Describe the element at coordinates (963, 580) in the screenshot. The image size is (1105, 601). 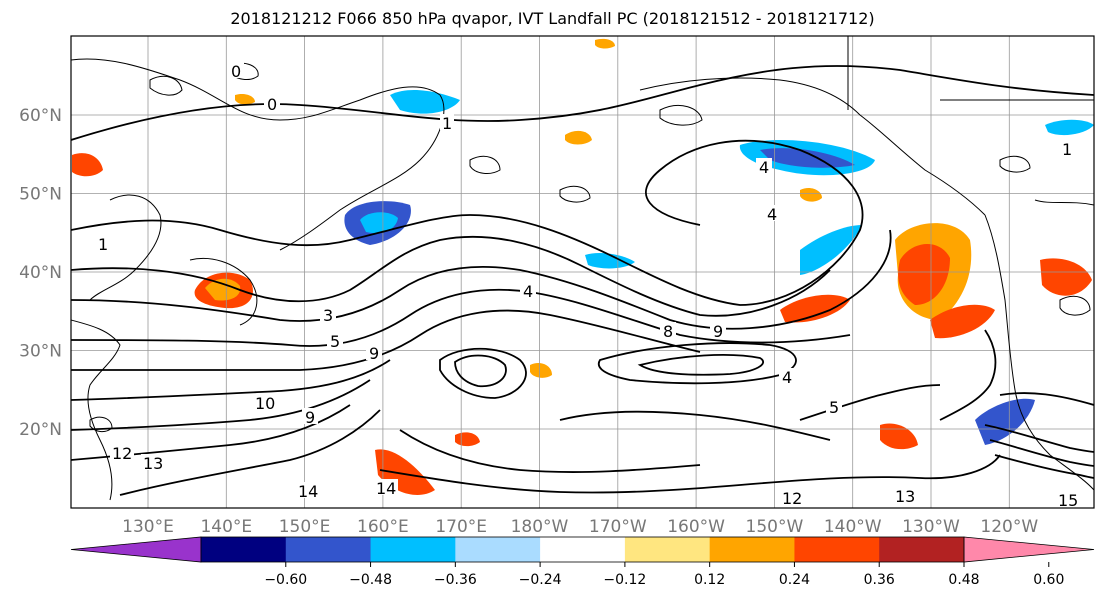
I see `colorbar-tick-label: 0.48` at that location.